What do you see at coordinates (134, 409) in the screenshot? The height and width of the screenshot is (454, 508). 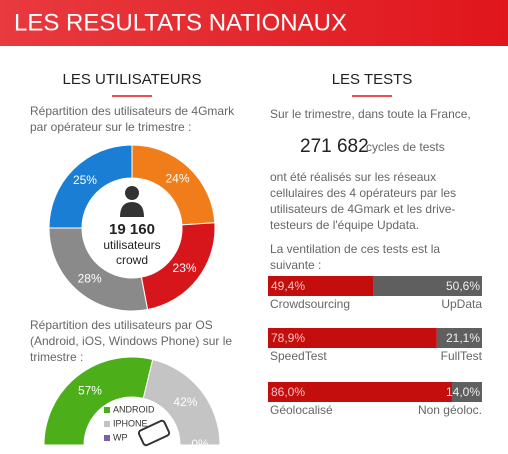 I see `legend-label: ANDROID` at bounding box center [134, 409].